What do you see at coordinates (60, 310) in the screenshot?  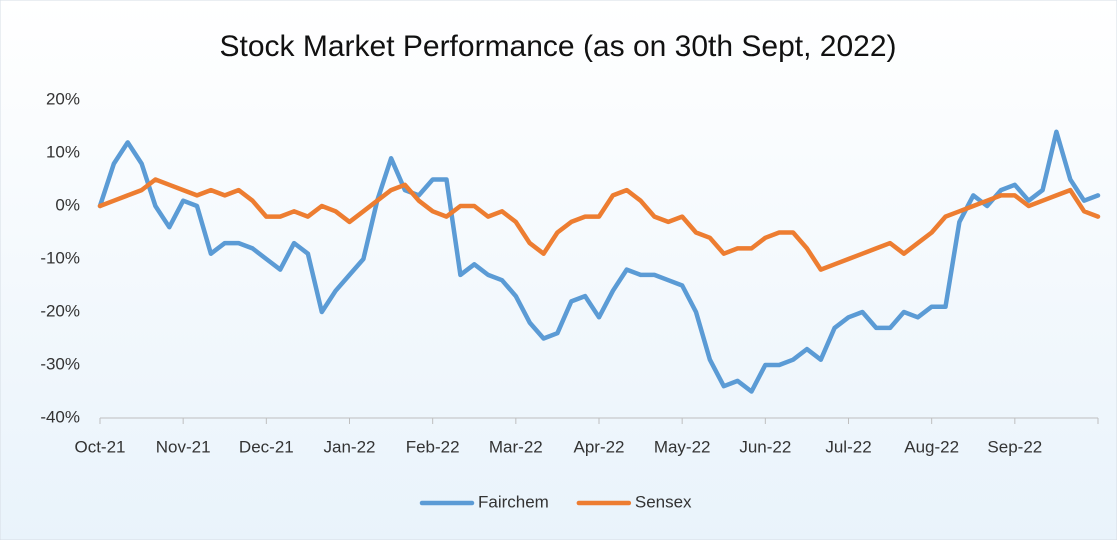 I see `y-tick-label: -20%` at bounding box center [60, 310].